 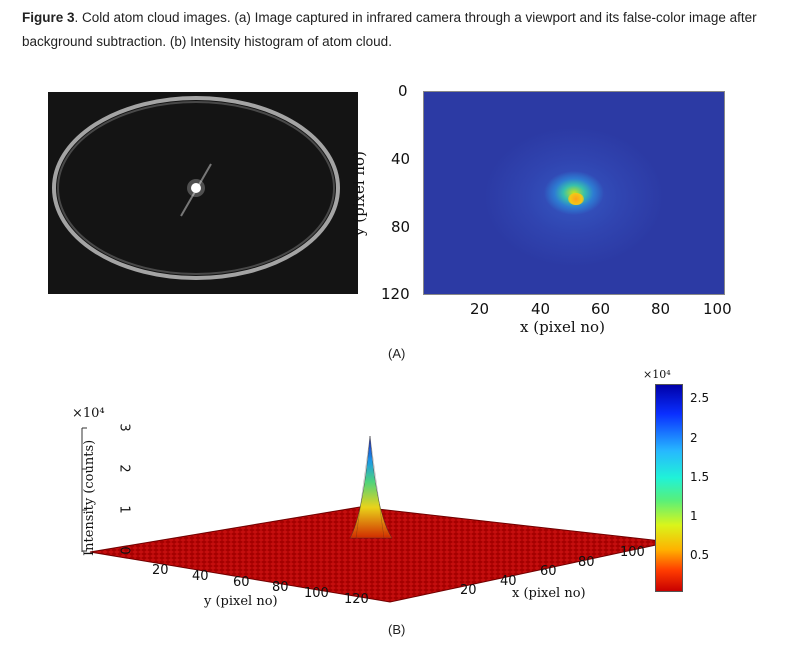 I want to click on surface-x-tick: 40, so click(x=508, y=581).